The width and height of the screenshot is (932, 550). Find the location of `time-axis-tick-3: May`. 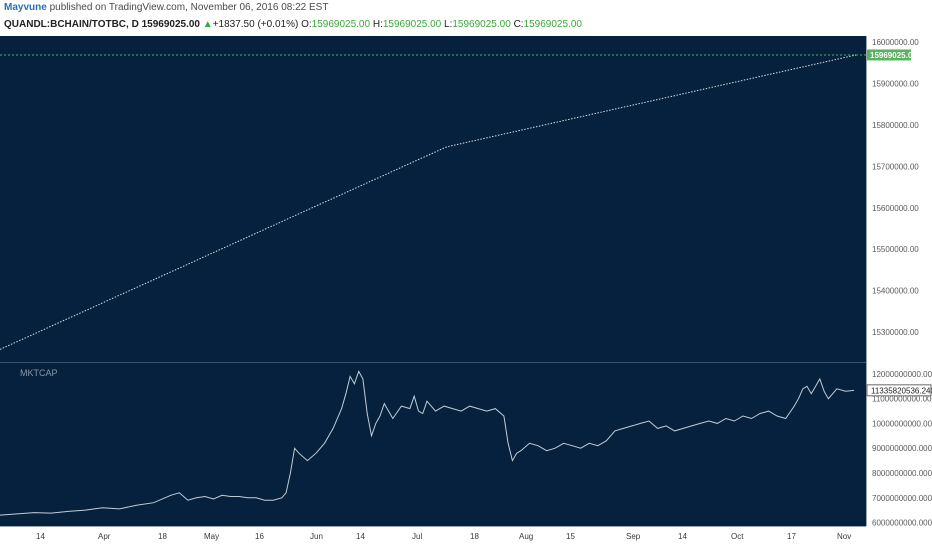

time-axis-tick-3: May is located at coordinates (211, 536).